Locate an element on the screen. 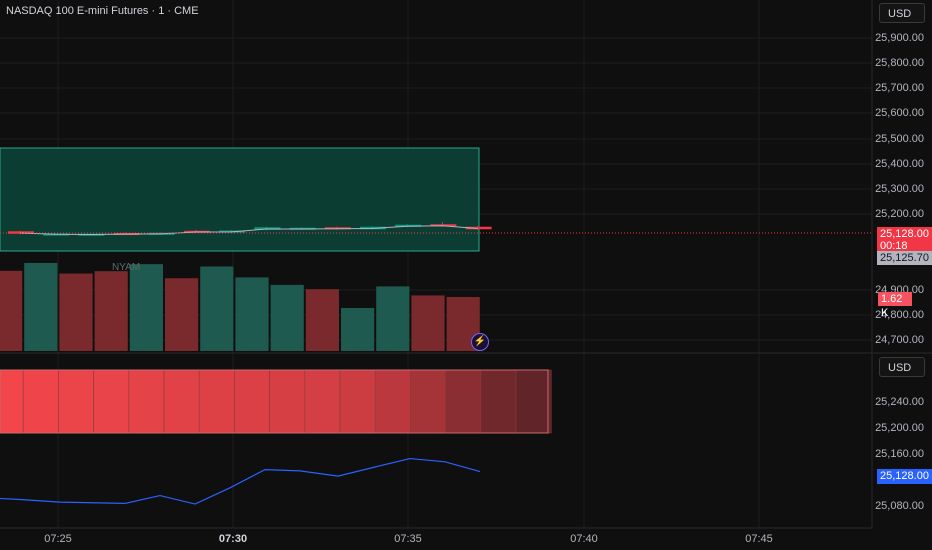  price-tick: 25,600.00 is located at coordinates (899, 113).